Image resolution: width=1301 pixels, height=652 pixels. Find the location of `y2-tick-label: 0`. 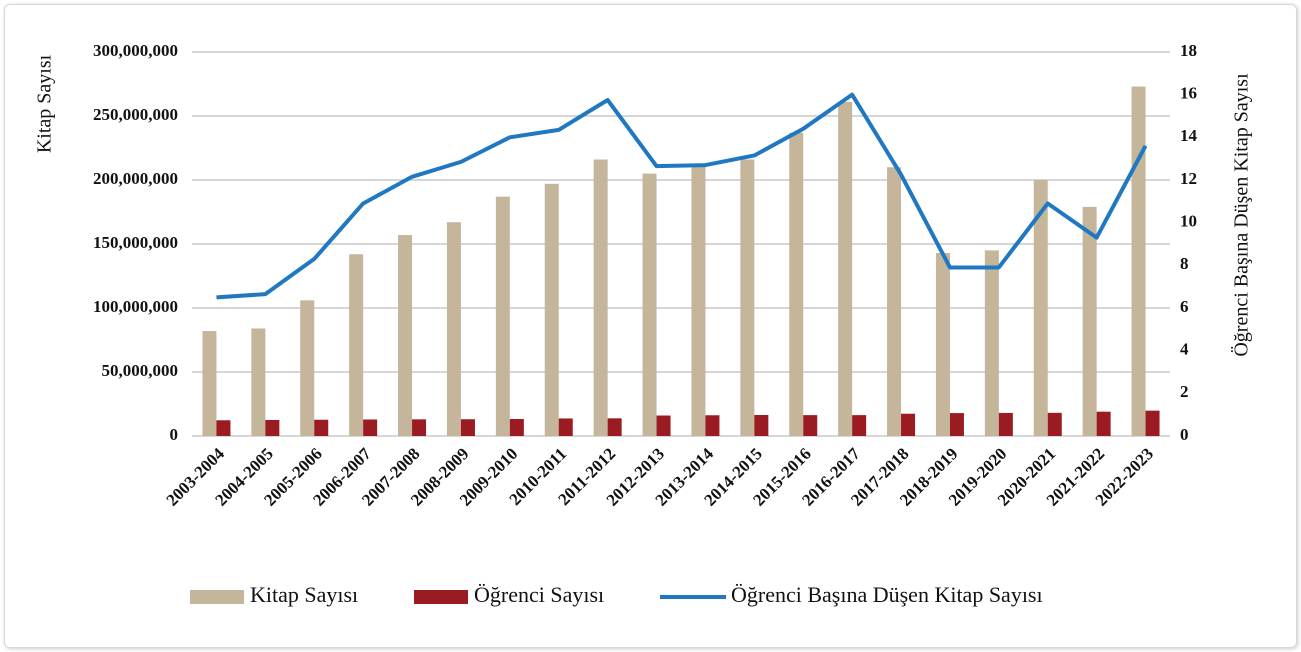

y2-tick-label: 0 is located at coordinates (1184, 434).